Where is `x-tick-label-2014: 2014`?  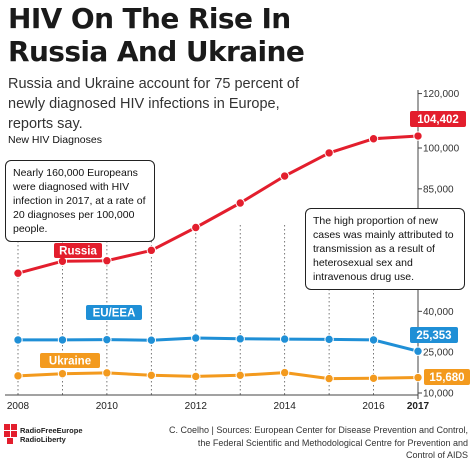
x-tick-label-2014: 2014 is located at coordinates (285, 406).